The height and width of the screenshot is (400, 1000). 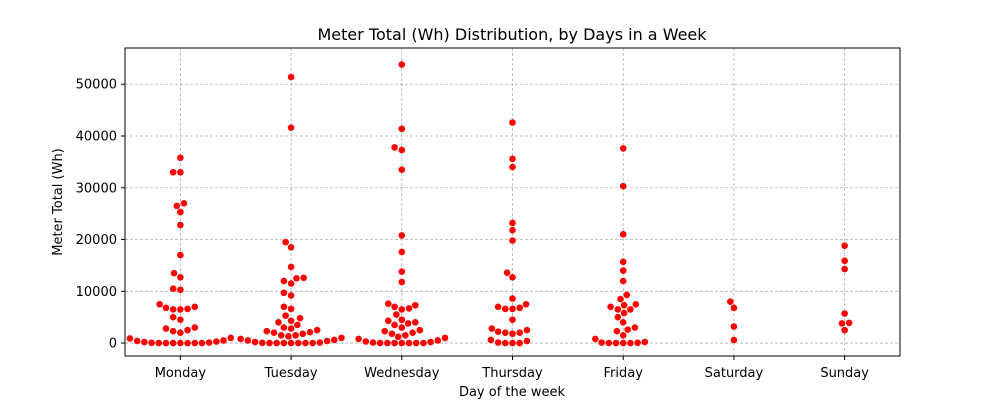 I want to click on x-tick-label-friday: Friday, so click(x=624, y=373).